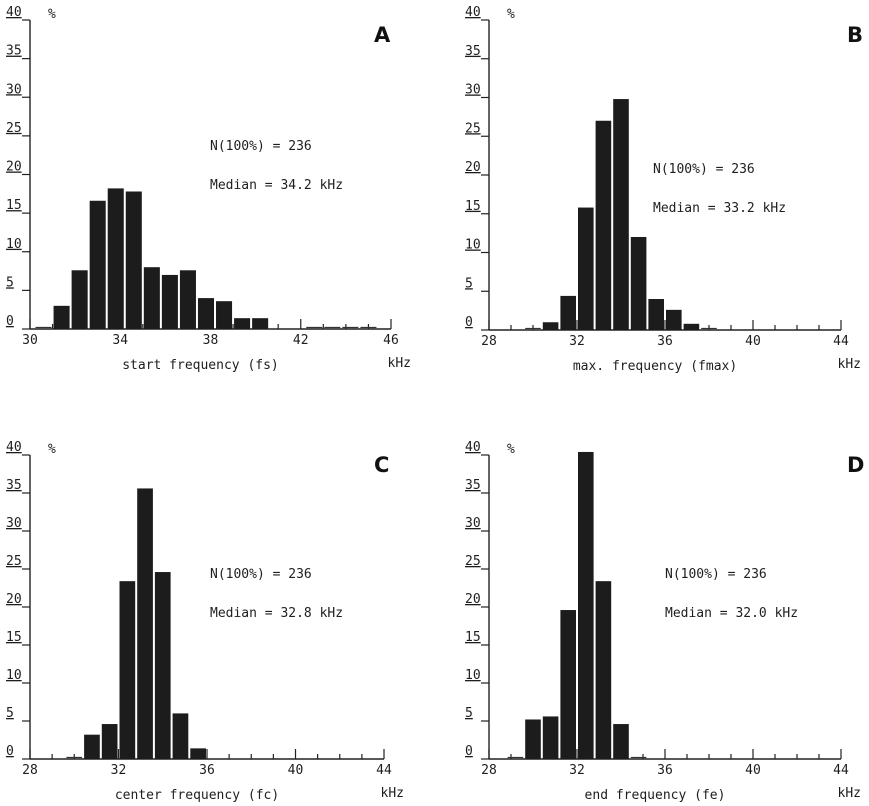 This screenshot has width=869, height=806. What do you see at coordinates (719, 208) in the screenshot?
I see `annotation-median: Median = 33.2 kHz` at bounding box center [719, 208].